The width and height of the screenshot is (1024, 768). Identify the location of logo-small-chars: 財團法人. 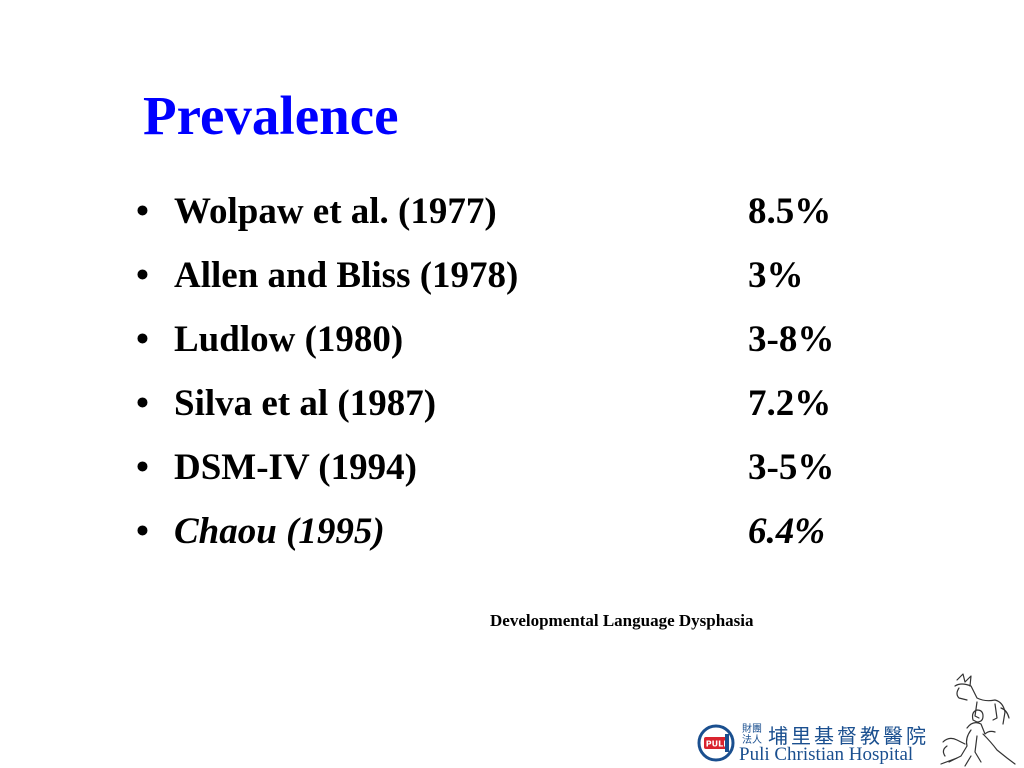
(752, 735).